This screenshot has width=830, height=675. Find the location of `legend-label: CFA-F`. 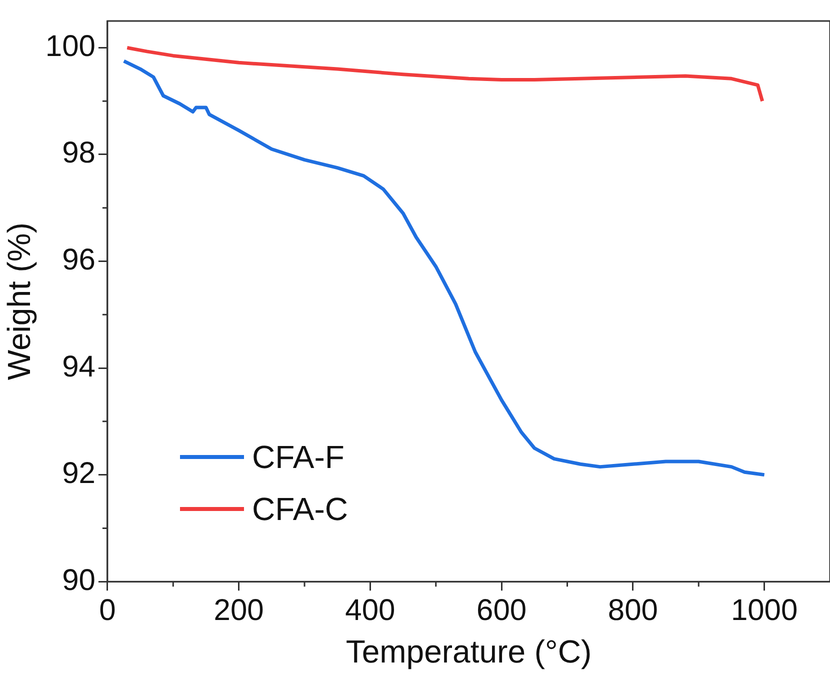

legend-label: CFA-F is located at coordinates (298, 457).